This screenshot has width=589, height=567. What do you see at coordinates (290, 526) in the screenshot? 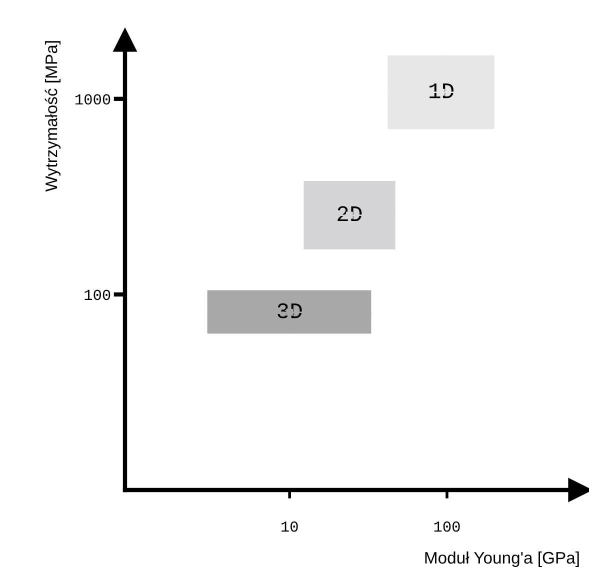
I see `x-tick-label: 10` at bounding box center [290, 526].